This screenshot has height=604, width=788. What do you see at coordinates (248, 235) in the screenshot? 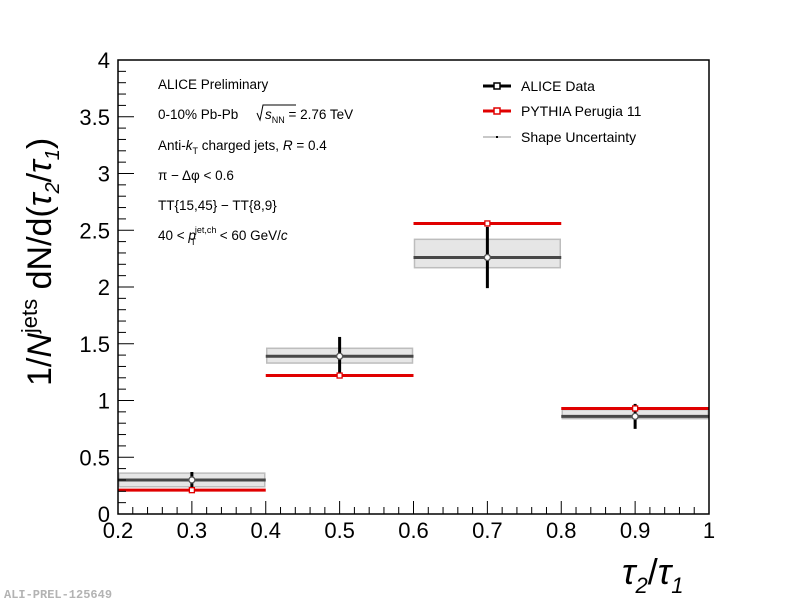
I see `annotation-pt-high: < 60 GeV/` at bounding box center [248, 235].